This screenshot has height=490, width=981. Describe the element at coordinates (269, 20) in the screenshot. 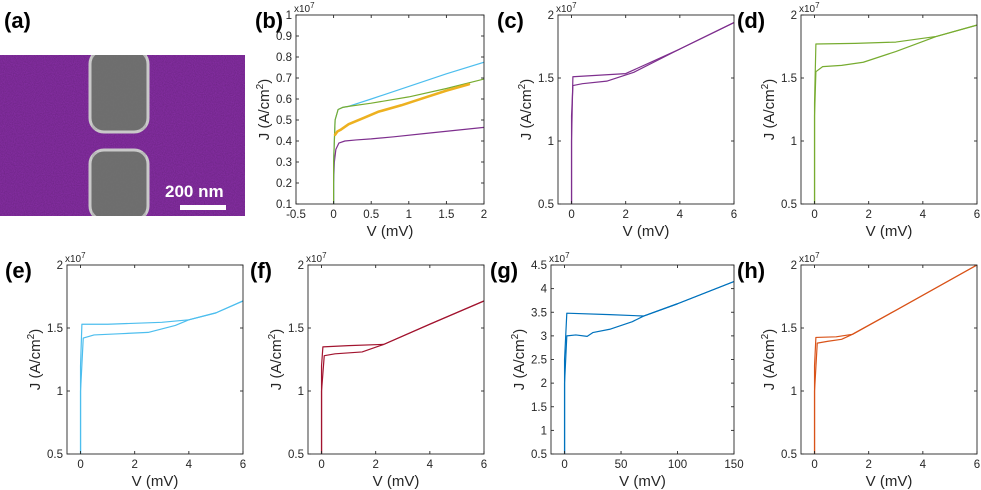

I see `panel-label: (b)` at that location.